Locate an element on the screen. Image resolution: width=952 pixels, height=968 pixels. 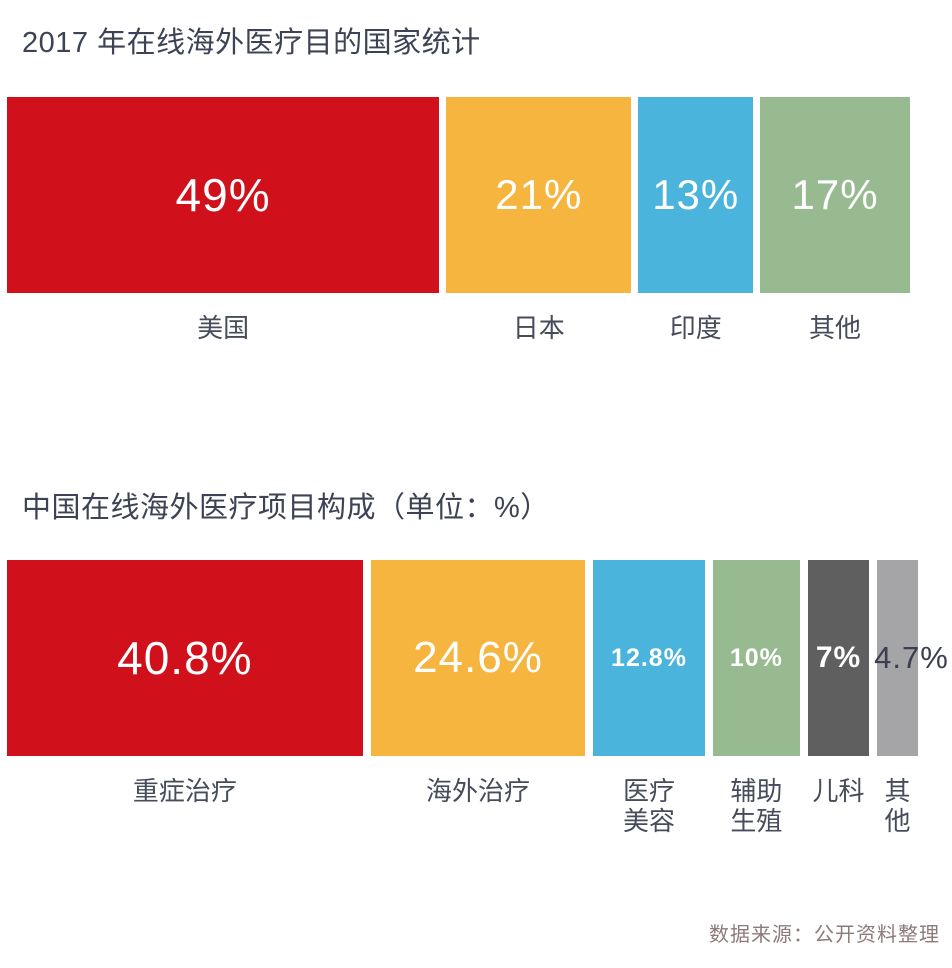
bar-block: 21% is located at coordinates (539, 195).